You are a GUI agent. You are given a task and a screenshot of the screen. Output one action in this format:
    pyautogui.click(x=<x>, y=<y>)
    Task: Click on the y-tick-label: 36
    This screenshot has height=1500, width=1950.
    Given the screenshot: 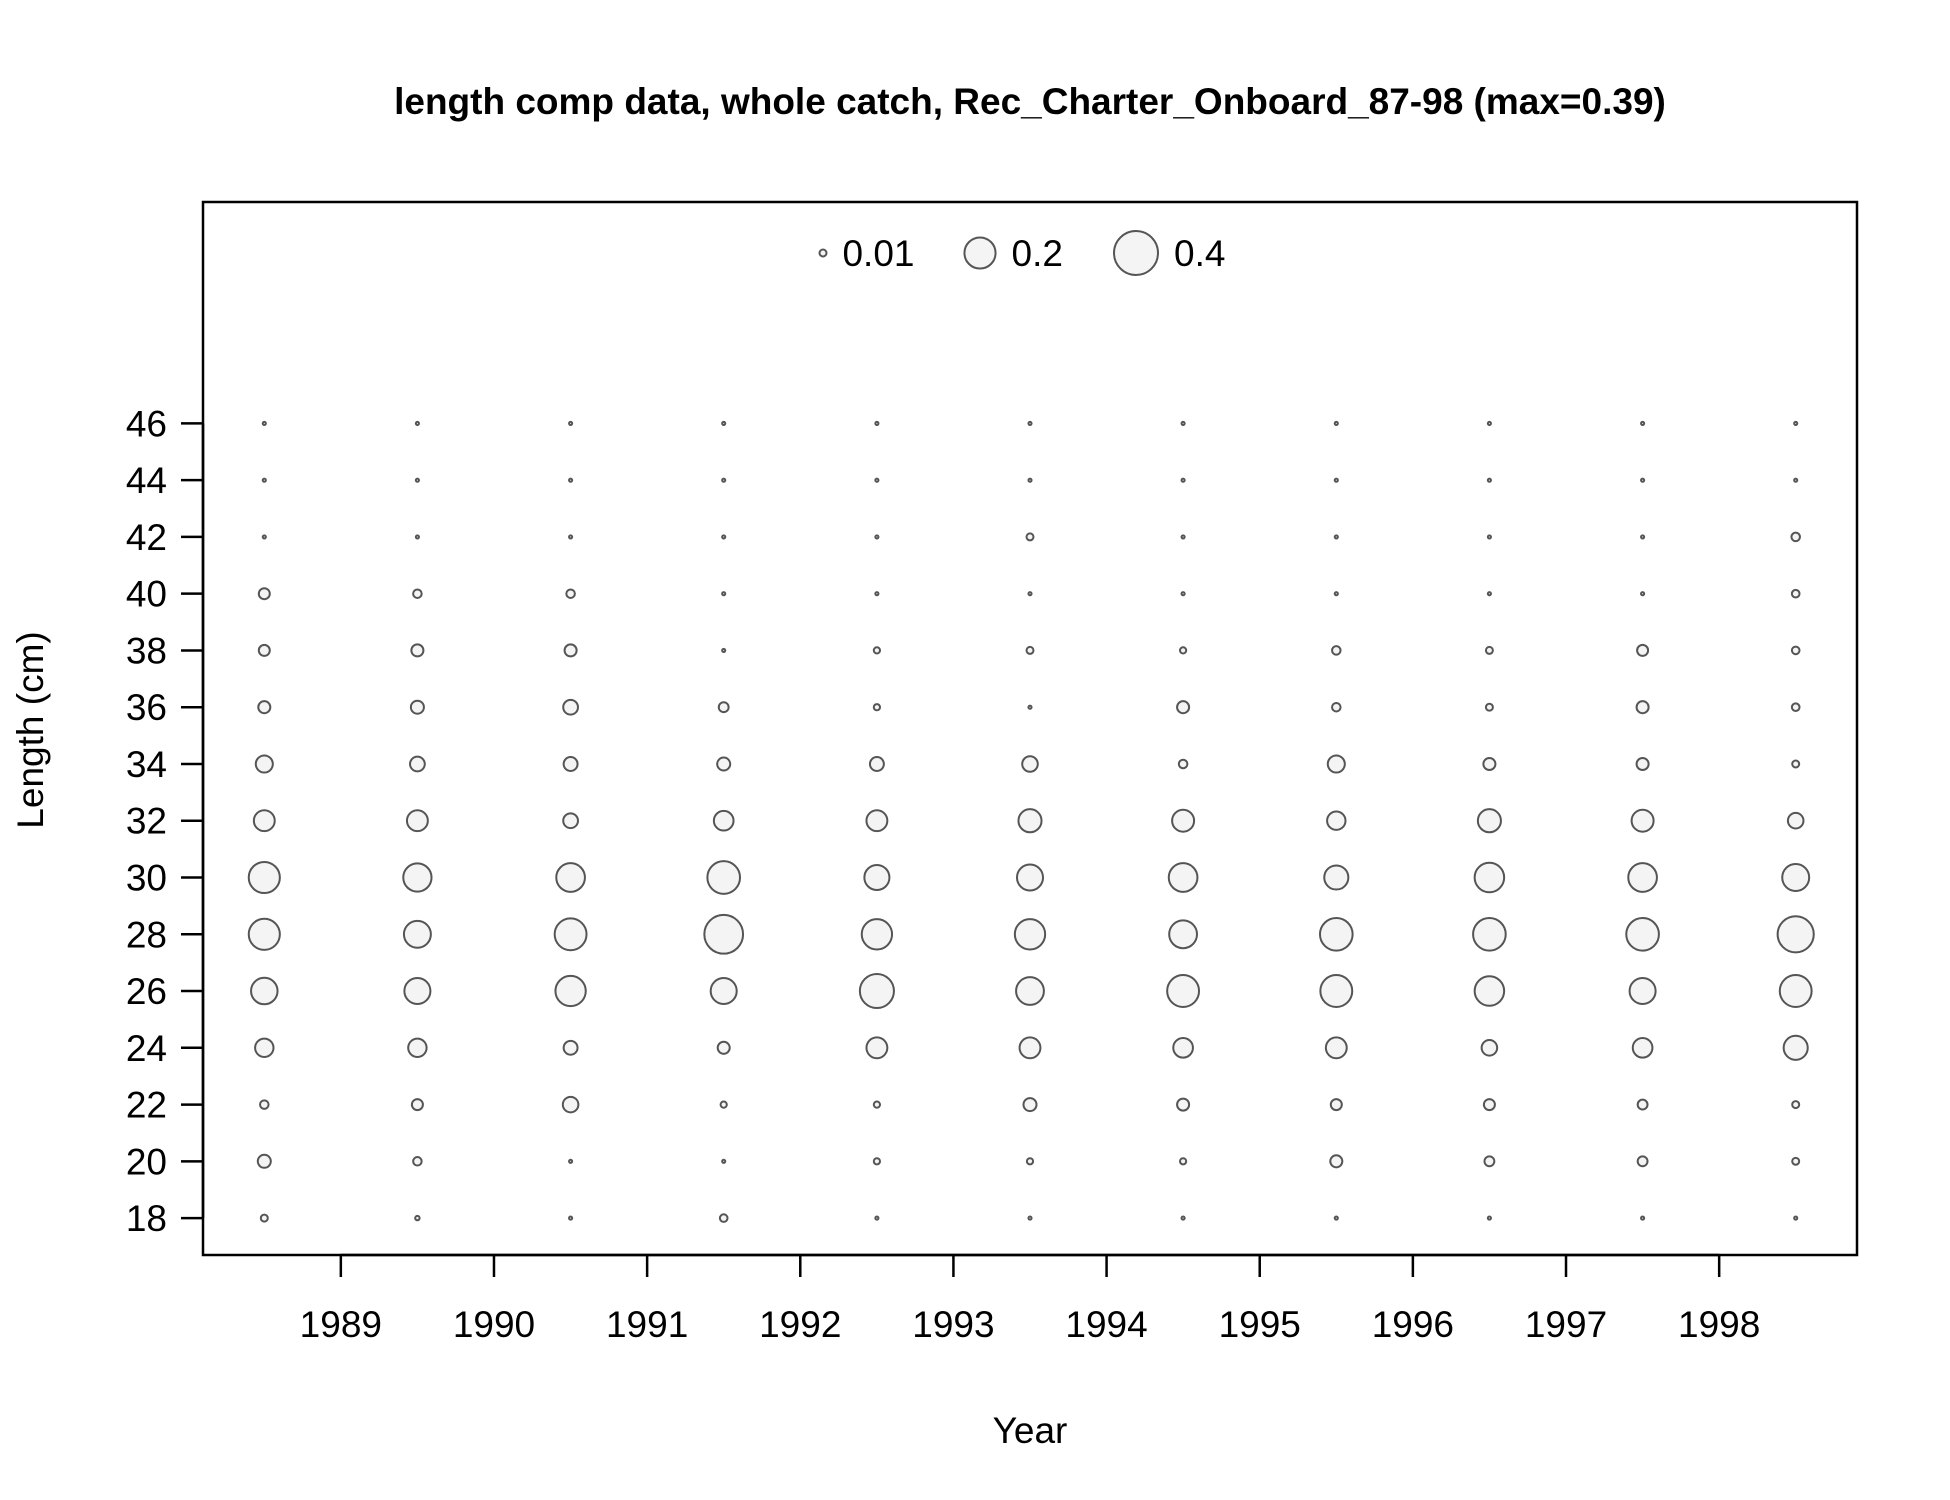 What is the action you would take?
    pyautogui.click(x=146, y=707)
    